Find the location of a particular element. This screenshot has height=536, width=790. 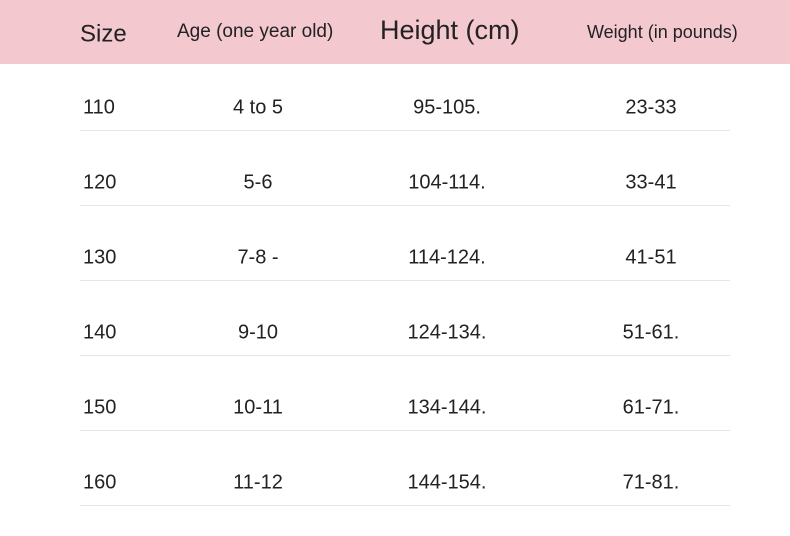

table-cell: 71-81. is located at coordinates (651, 482).